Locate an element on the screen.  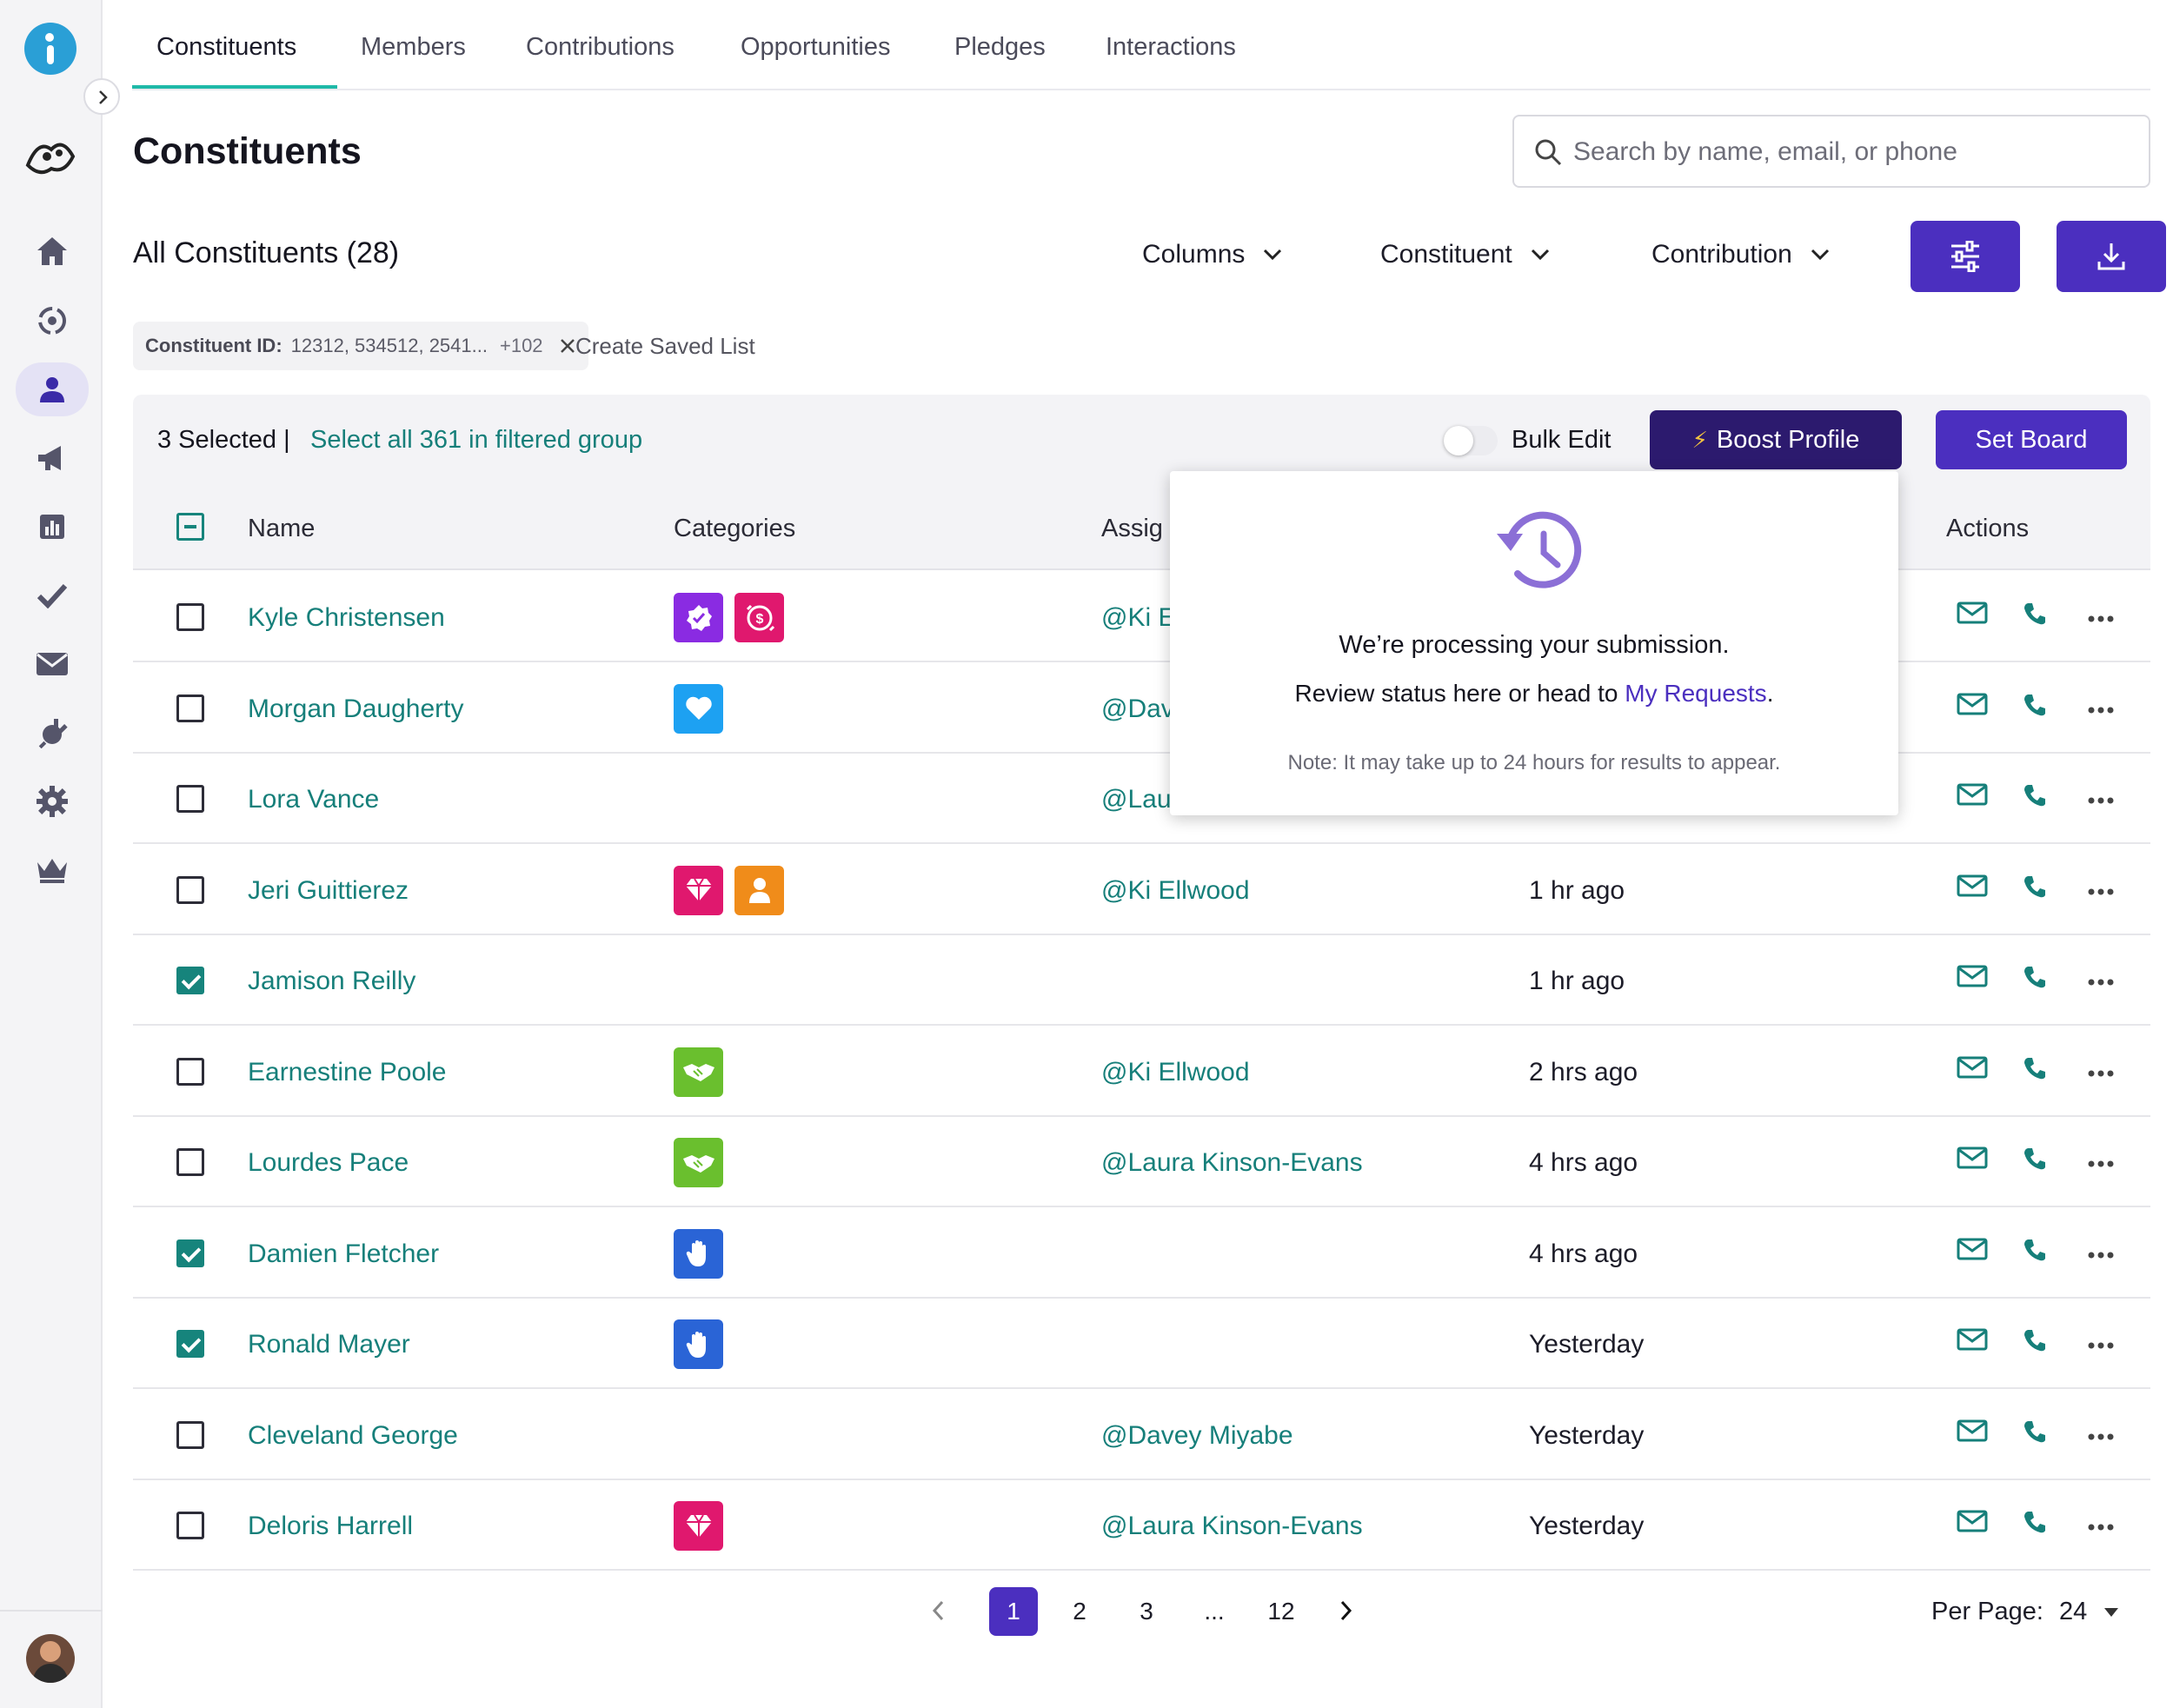
constituent-name-link: Jeri Guittierez is located at coordinates (328, 890).